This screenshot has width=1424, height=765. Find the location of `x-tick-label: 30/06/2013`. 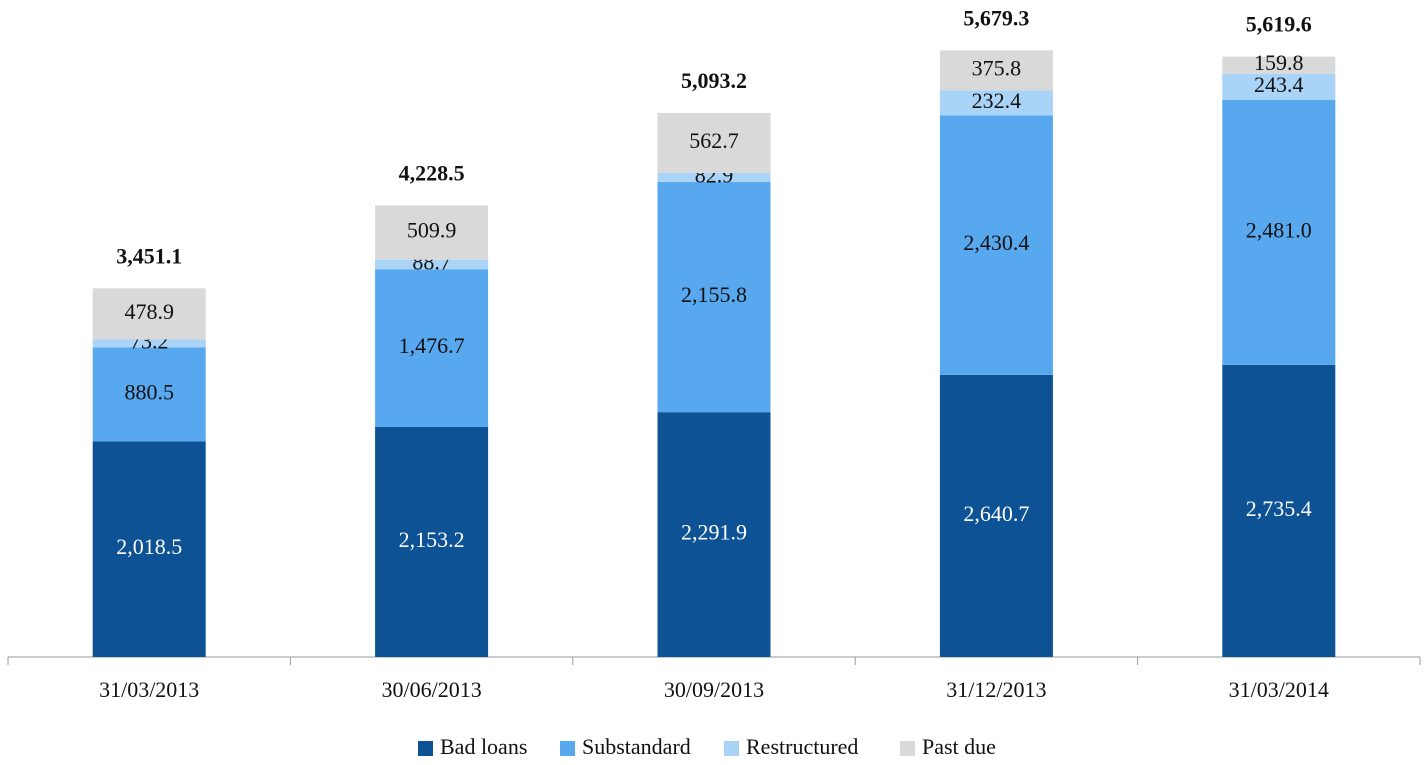

x-tick-label: 30/06/2013 is located at coordinates (431, 689).